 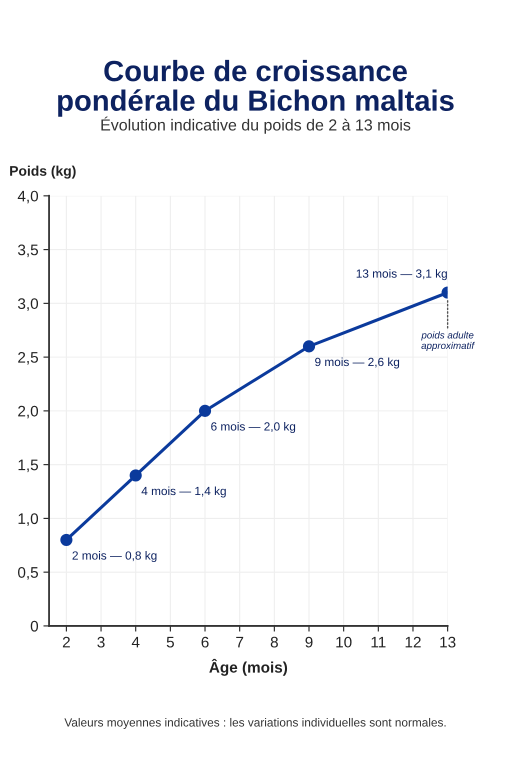 What do you see at coordinates (274, 642) in the screenshot?
I see `x-tick-label: 8` at bounding box center [274, 642].